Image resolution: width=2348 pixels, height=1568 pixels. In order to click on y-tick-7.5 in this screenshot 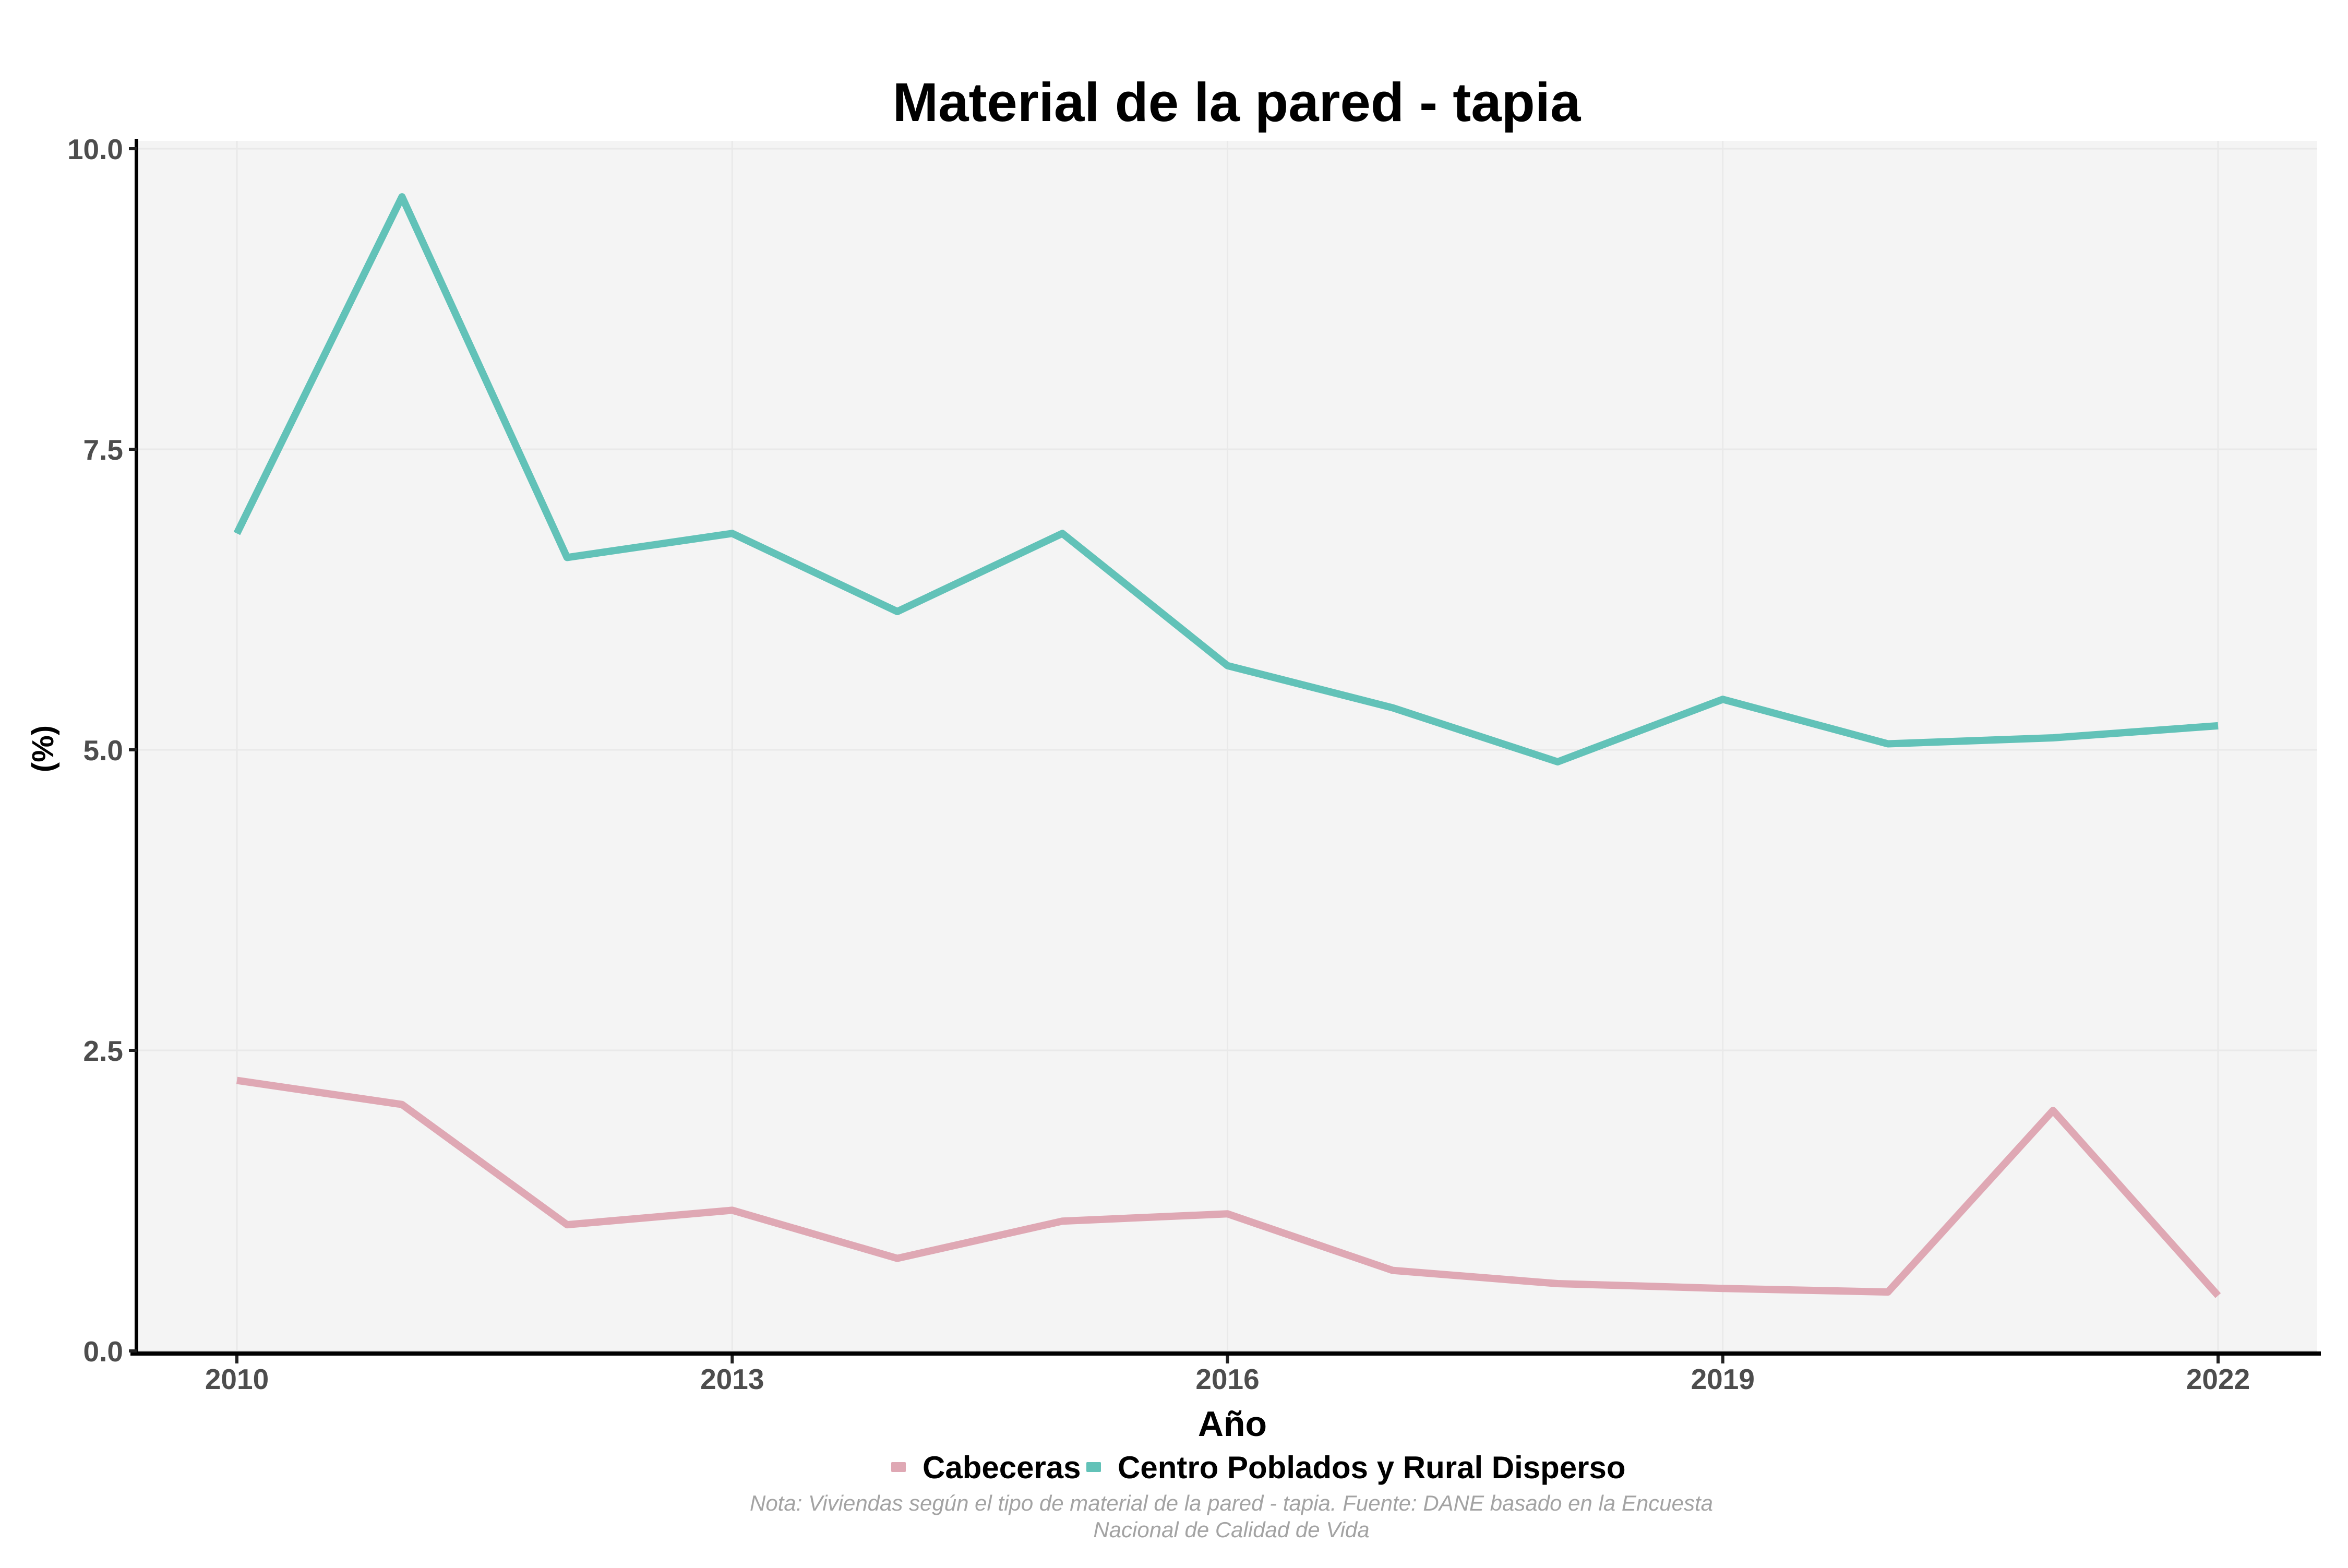, I will do `click(133, 449)`.